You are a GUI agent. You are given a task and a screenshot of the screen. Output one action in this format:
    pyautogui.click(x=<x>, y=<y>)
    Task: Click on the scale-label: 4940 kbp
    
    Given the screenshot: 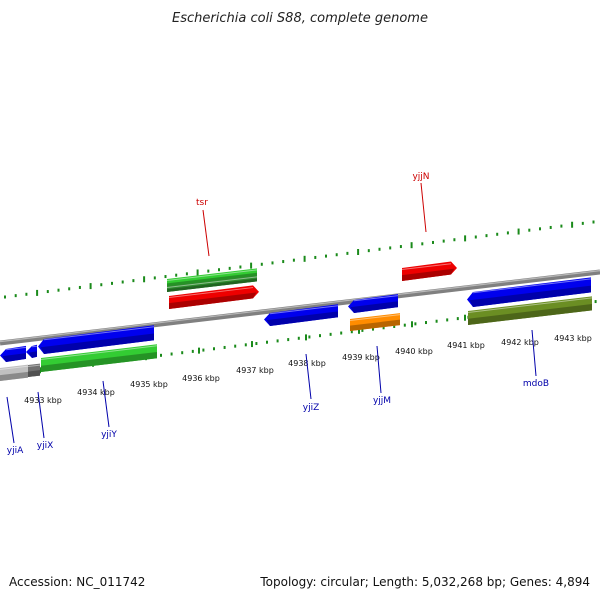 What is the action you would take?
    pyautogui.click(x=414, y=351)
    